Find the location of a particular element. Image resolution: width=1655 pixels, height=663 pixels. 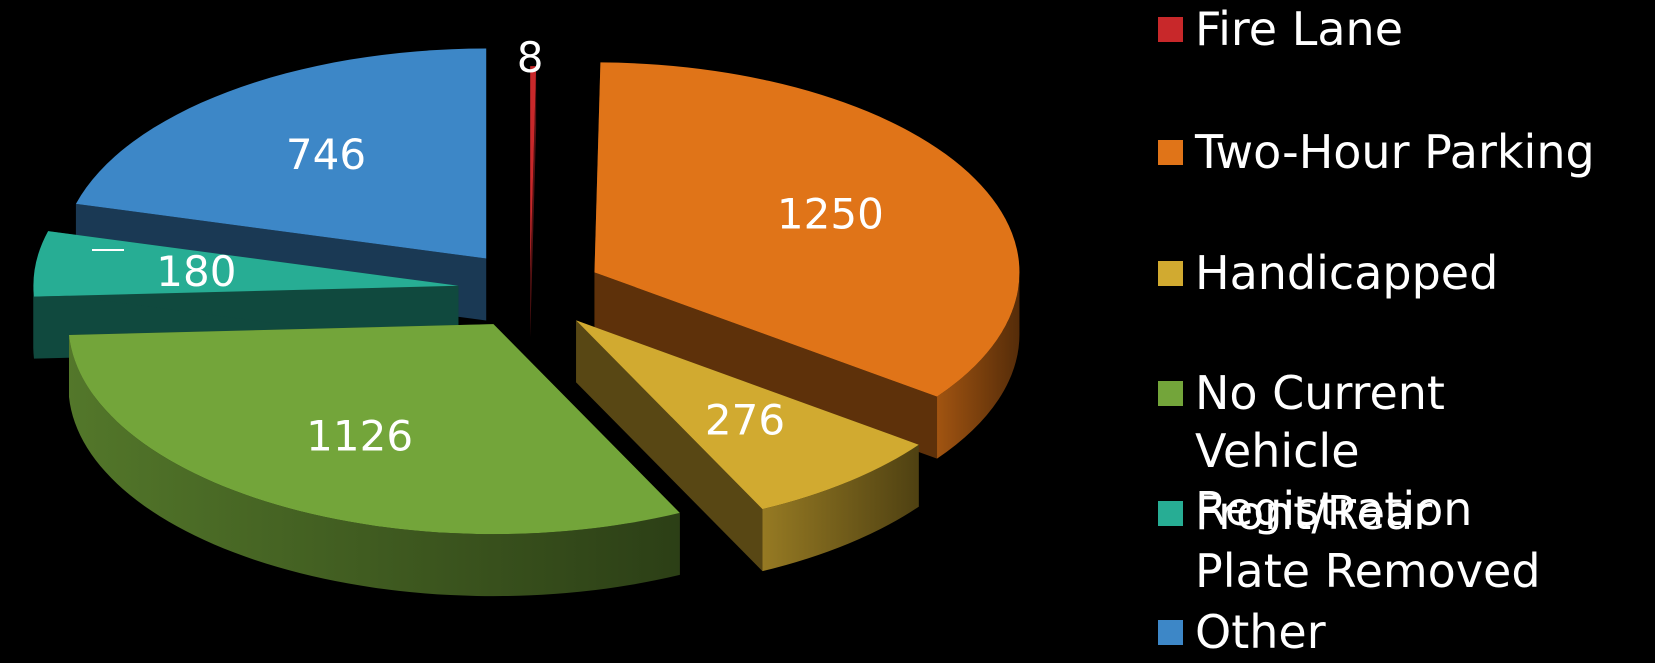

legend-label: Two-Hour Parking is located at coordinates (1395, 152).